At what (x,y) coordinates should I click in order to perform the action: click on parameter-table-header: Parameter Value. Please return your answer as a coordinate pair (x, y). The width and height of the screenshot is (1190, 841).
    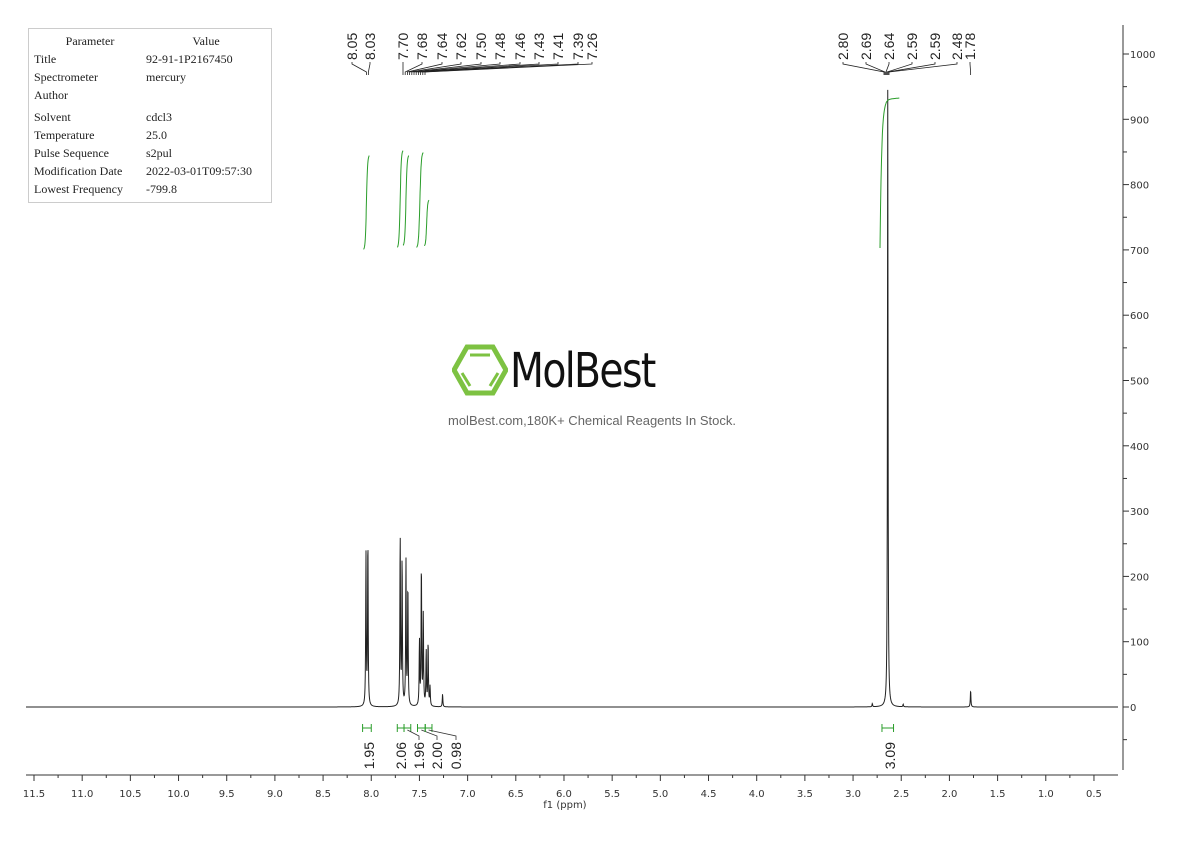
    Looking at the image, I should click on (150, 41).